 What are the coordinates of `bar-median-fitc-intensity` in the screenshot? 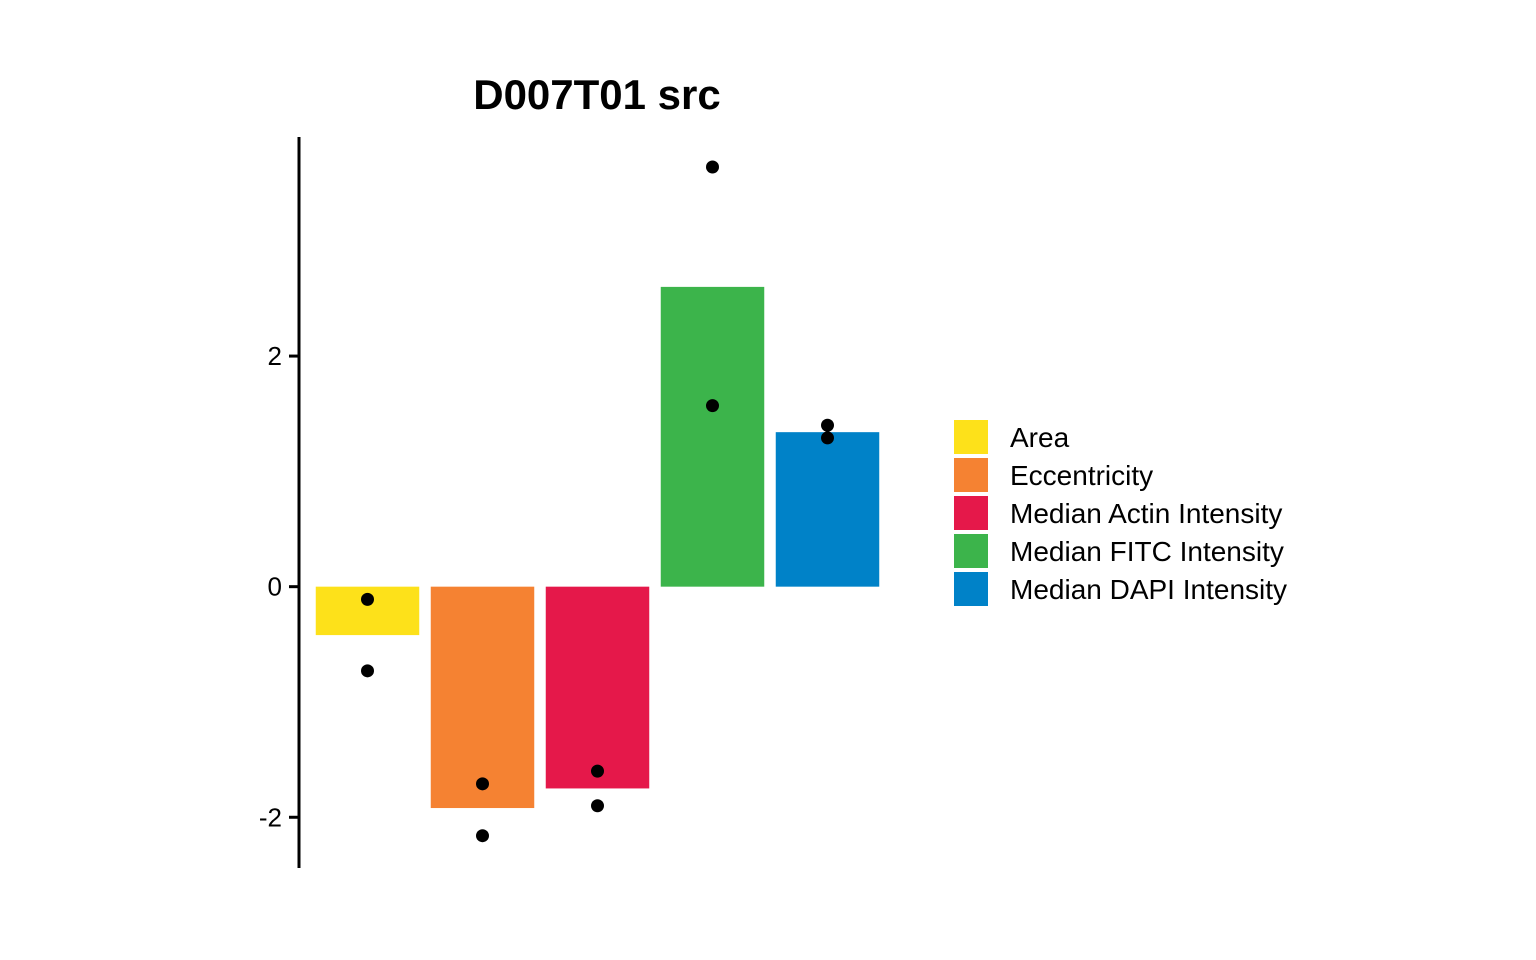 It's located at (712, 436).